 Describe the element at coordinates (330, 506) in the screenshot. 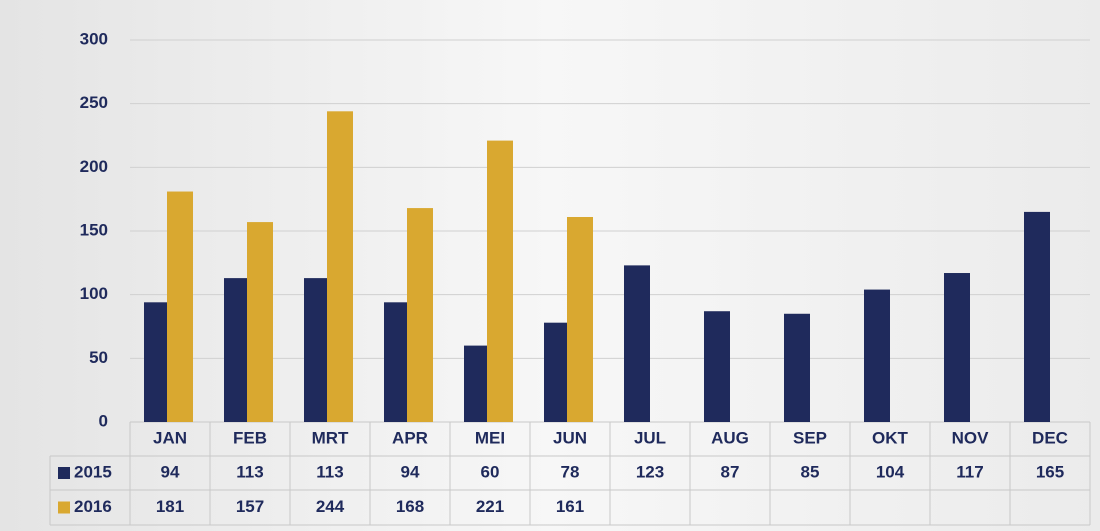

I see `table-value: 244` at that location.